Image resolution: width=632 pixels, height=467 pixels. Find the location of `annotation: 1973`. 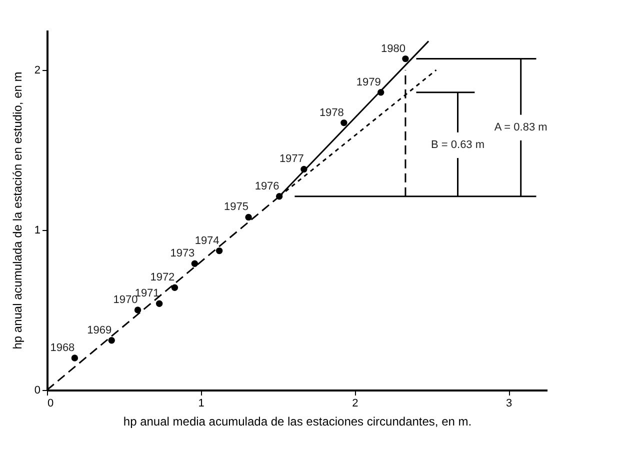

annotation: 1973 is located at coordinates (182, 254).